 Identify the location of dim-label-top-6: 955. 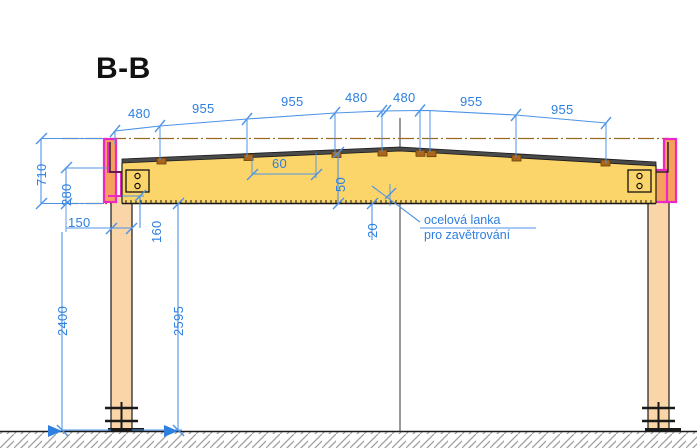
(471, 101).